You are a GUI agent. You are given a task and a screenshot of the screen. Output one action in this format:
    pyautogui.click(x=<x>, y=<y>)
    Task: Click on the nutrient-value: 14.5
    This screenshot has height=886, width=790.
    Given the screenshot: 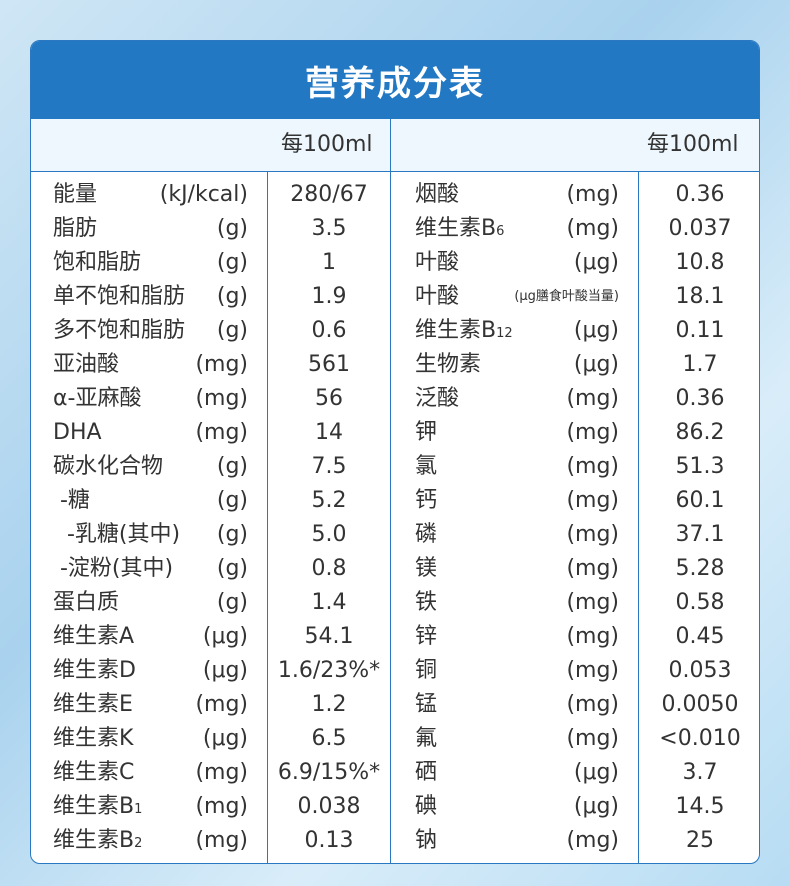 What is the action you would take?
    pyautogui.click(x=700, y=806)
    